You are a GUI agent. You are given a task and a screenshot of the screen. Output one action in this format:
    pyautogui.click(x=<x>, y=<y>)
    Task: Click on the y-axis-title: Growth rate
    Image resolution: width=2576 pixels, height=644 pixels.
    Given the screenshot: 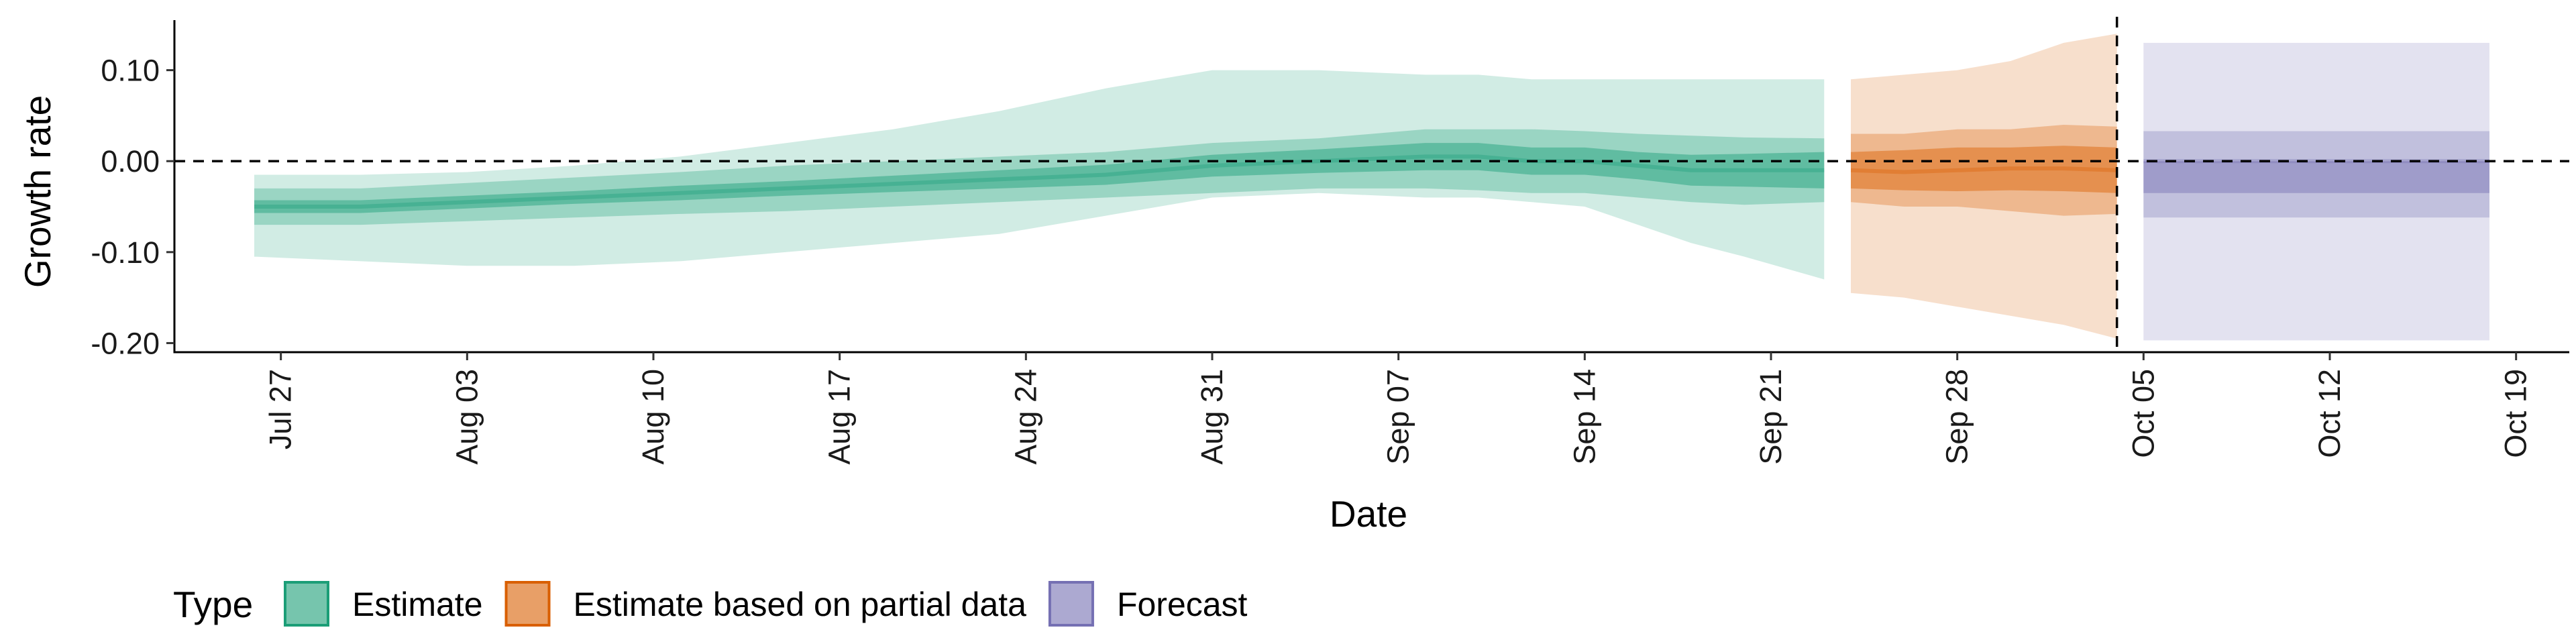 What is the action you would take?
    pyautogui.click(x=37, y=191)
    